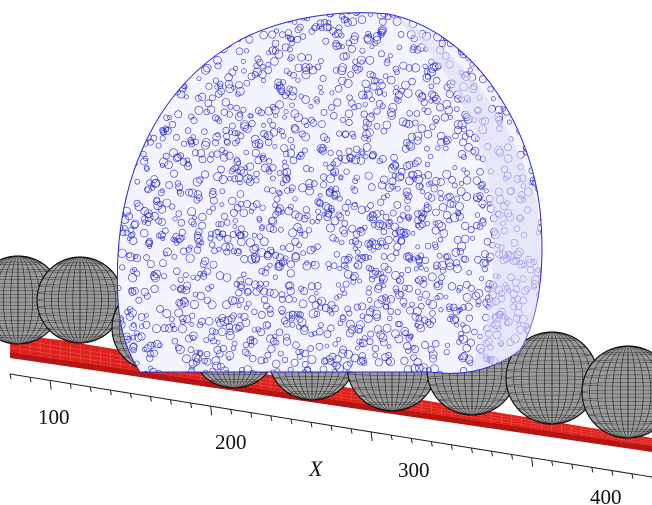 Image resolution: width=652 pixels, height=505 pixels. I want to click on tick-label-400: 400, so click(606, 495).